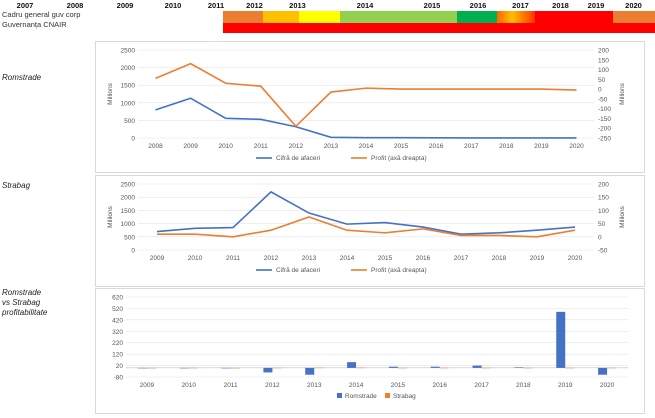  I want to click on governance-label-cnair: Guvernanța CNAIR, so click(34, 24).